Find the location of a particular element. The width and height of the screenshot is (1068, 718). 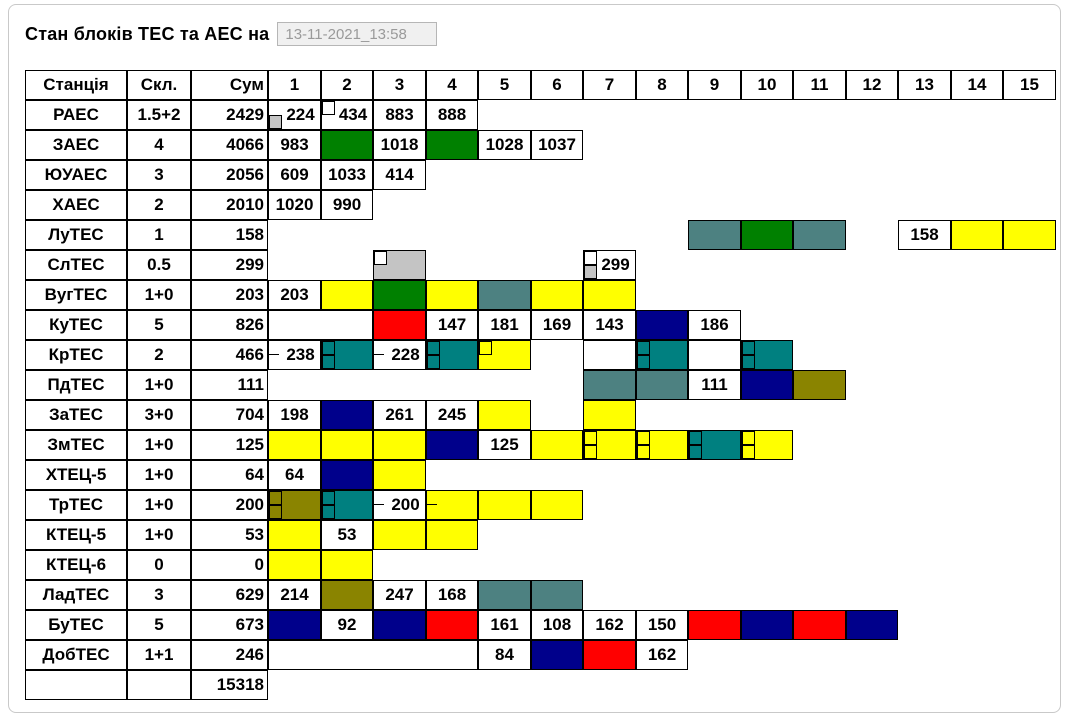

skl-cell: 0.5 is located at coordinates (159, 265).